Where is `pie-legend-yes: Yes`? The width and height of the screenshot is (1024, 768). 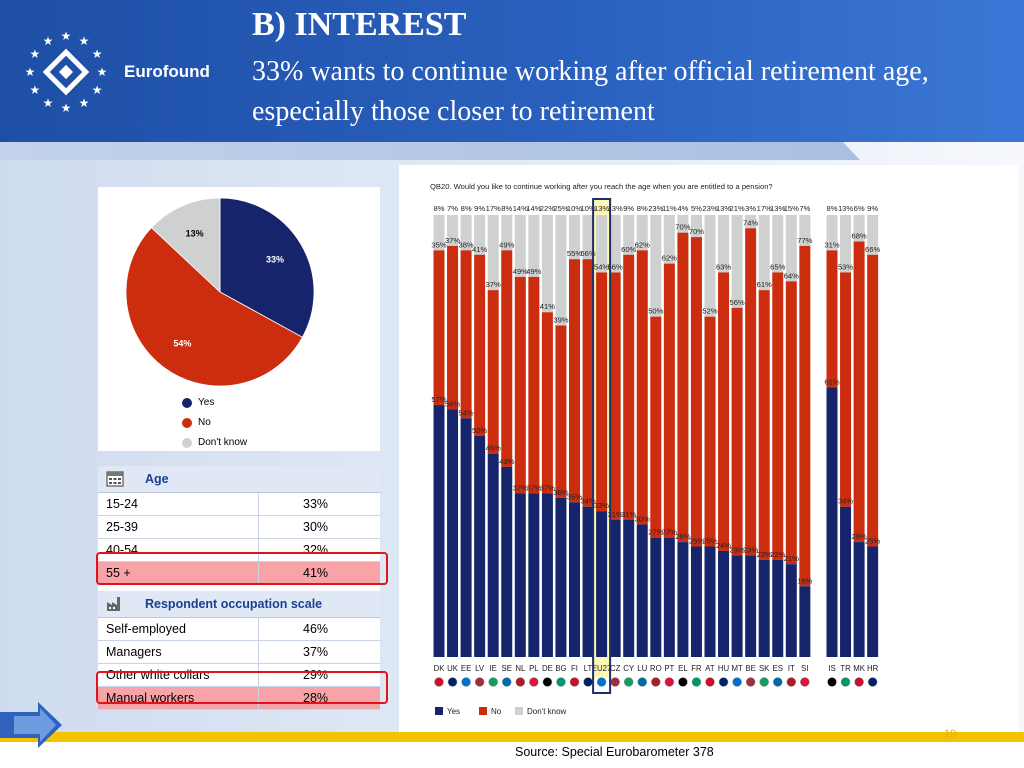 pie-legend-yes: Yes is located at coordinates (198, 402).